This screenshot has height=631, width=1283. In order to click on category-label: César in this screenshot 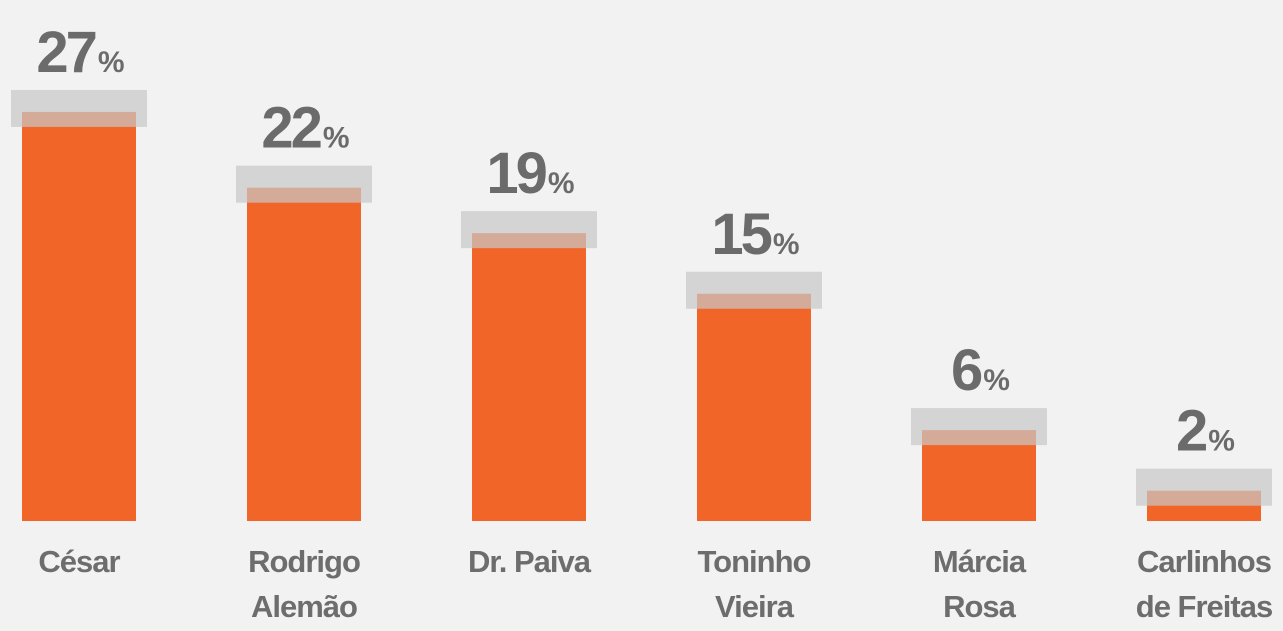, I will do `click(79, 561)`.